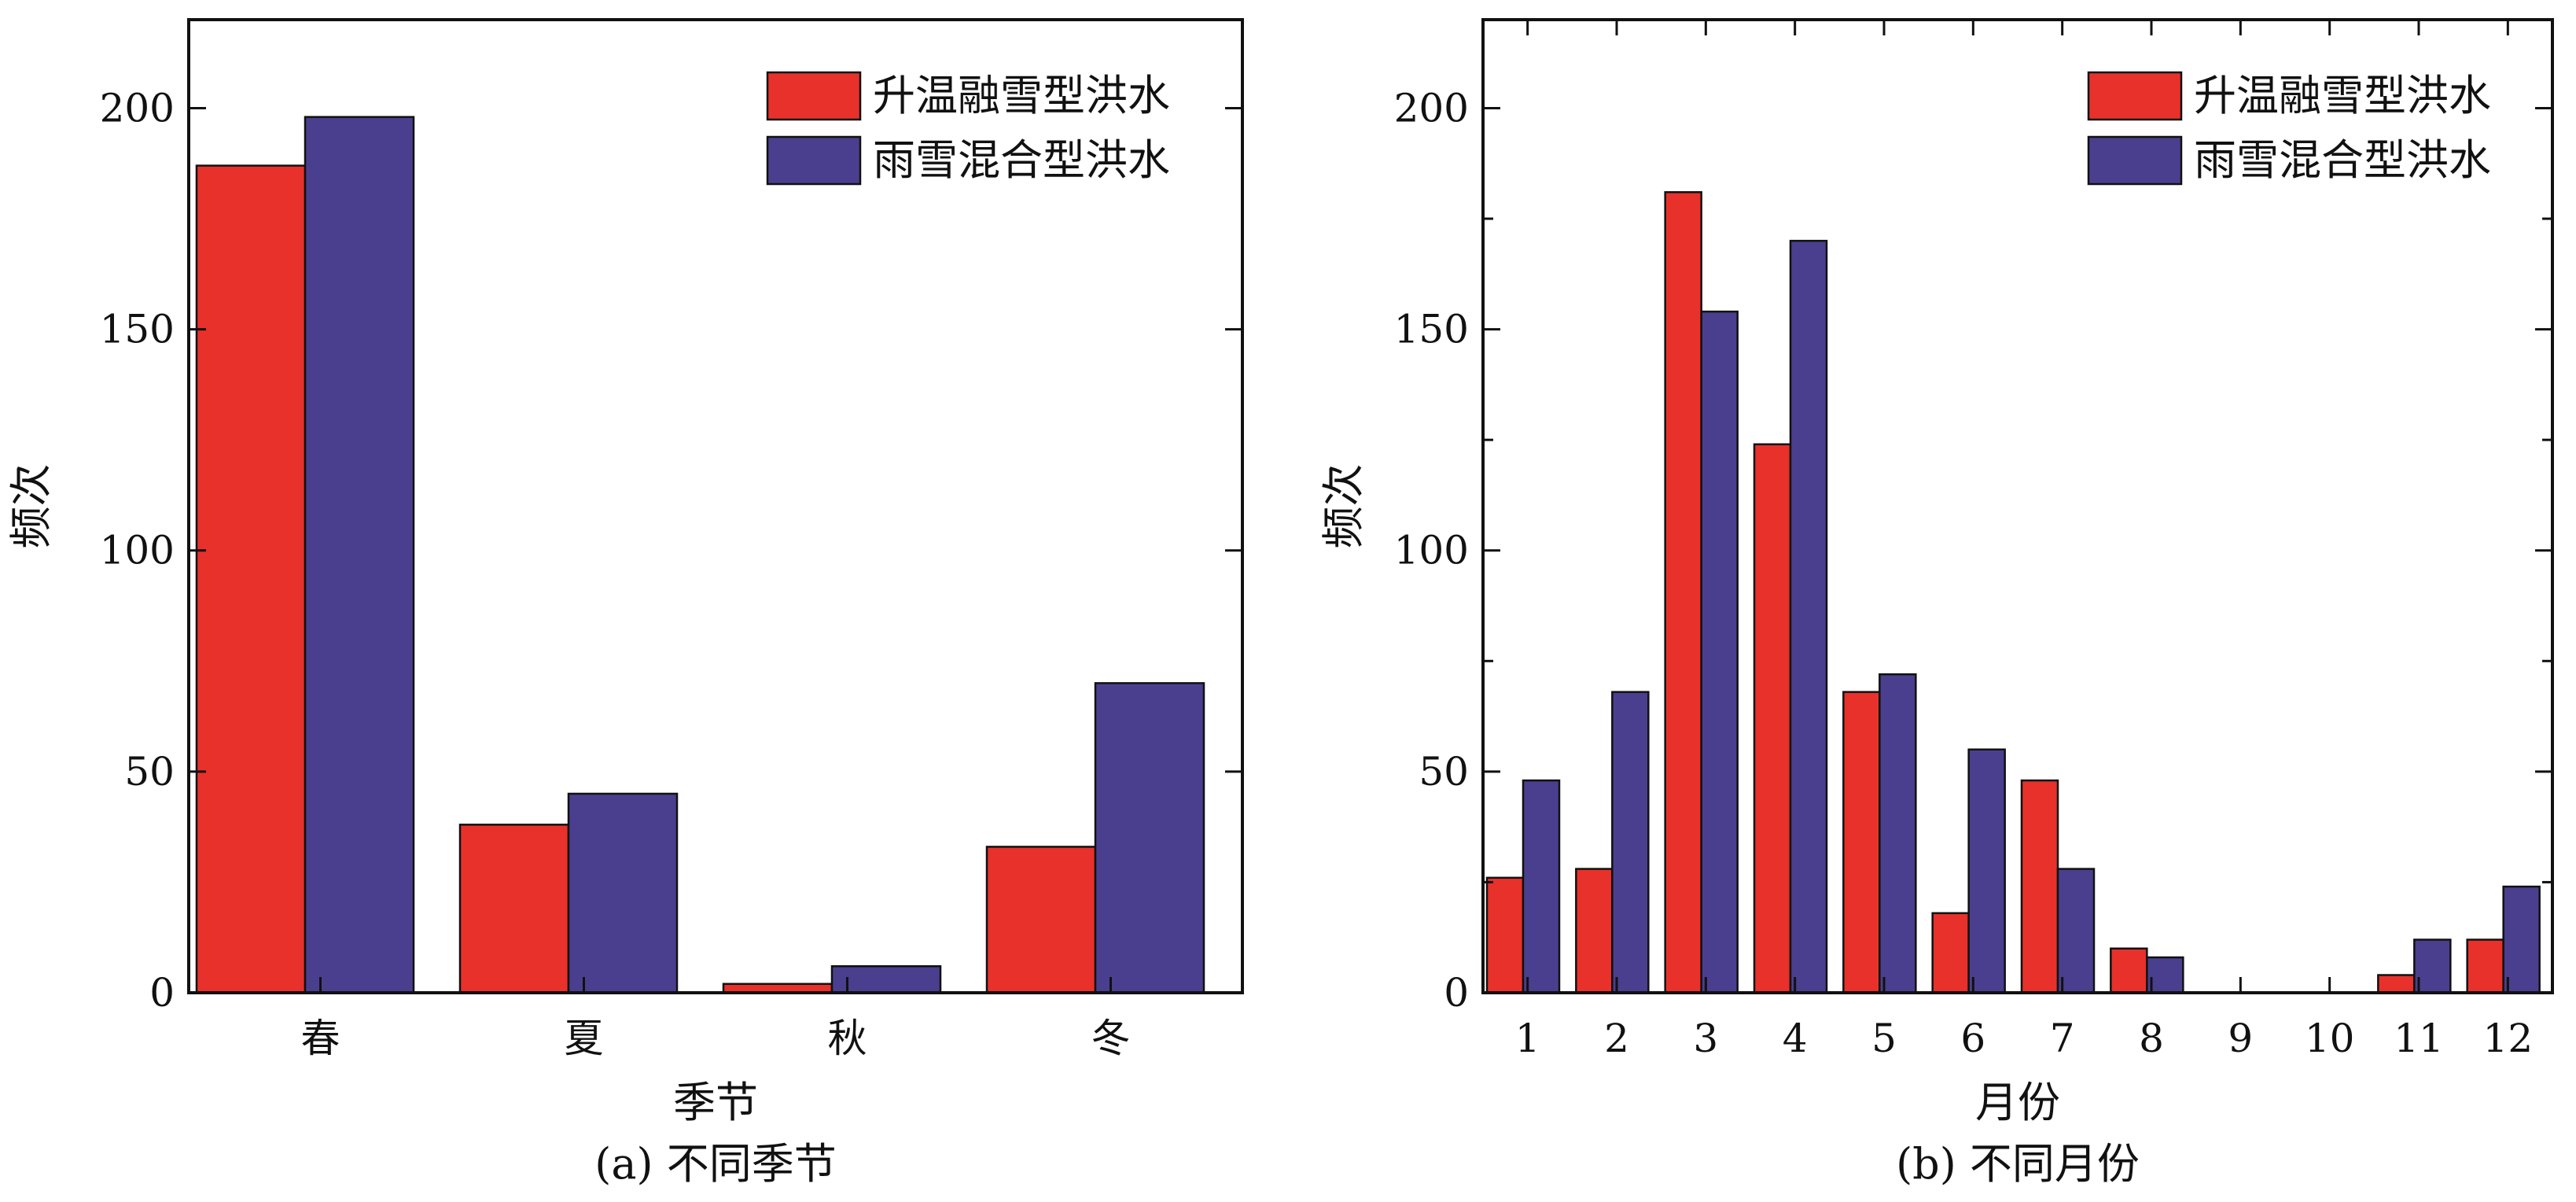 This screenshot has width=2576, height=1202. Describe the element at coordinates (514, 909) in the screenshot. I see `bar-夏-series-1` at that location.